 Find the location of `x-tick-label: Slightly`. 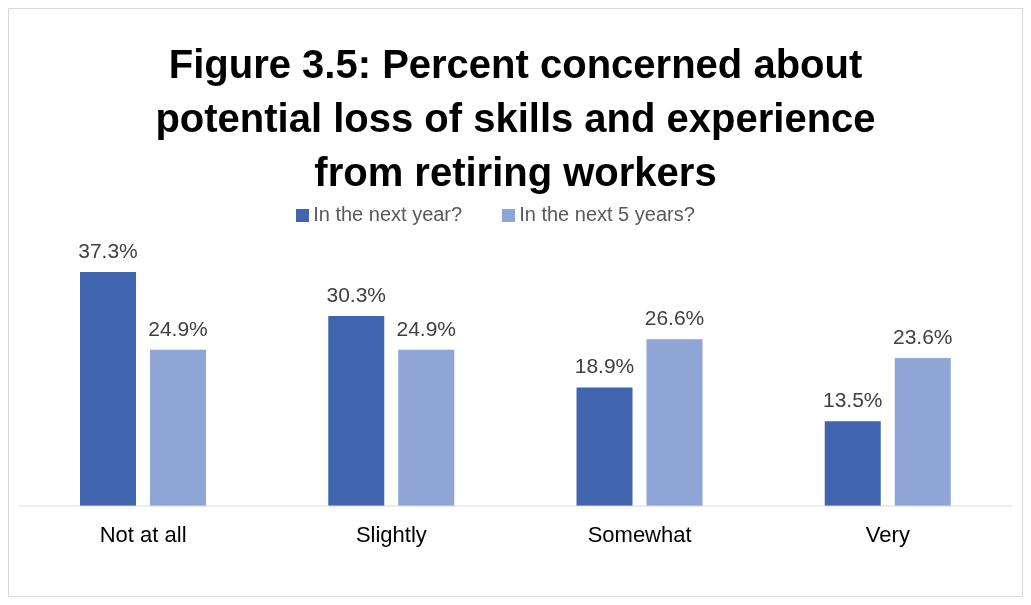

x-tick-label: Slightly is located at coordinates (391, 534).